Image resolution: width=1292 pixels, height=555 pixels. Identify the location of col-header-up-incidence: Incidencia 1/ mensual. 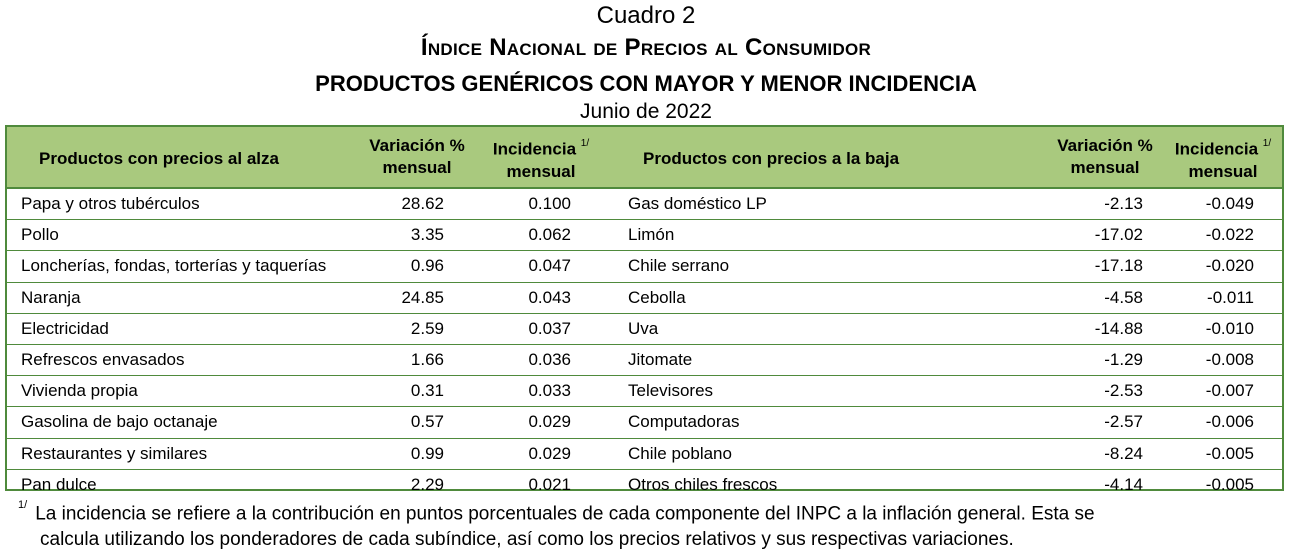
(541, 159).